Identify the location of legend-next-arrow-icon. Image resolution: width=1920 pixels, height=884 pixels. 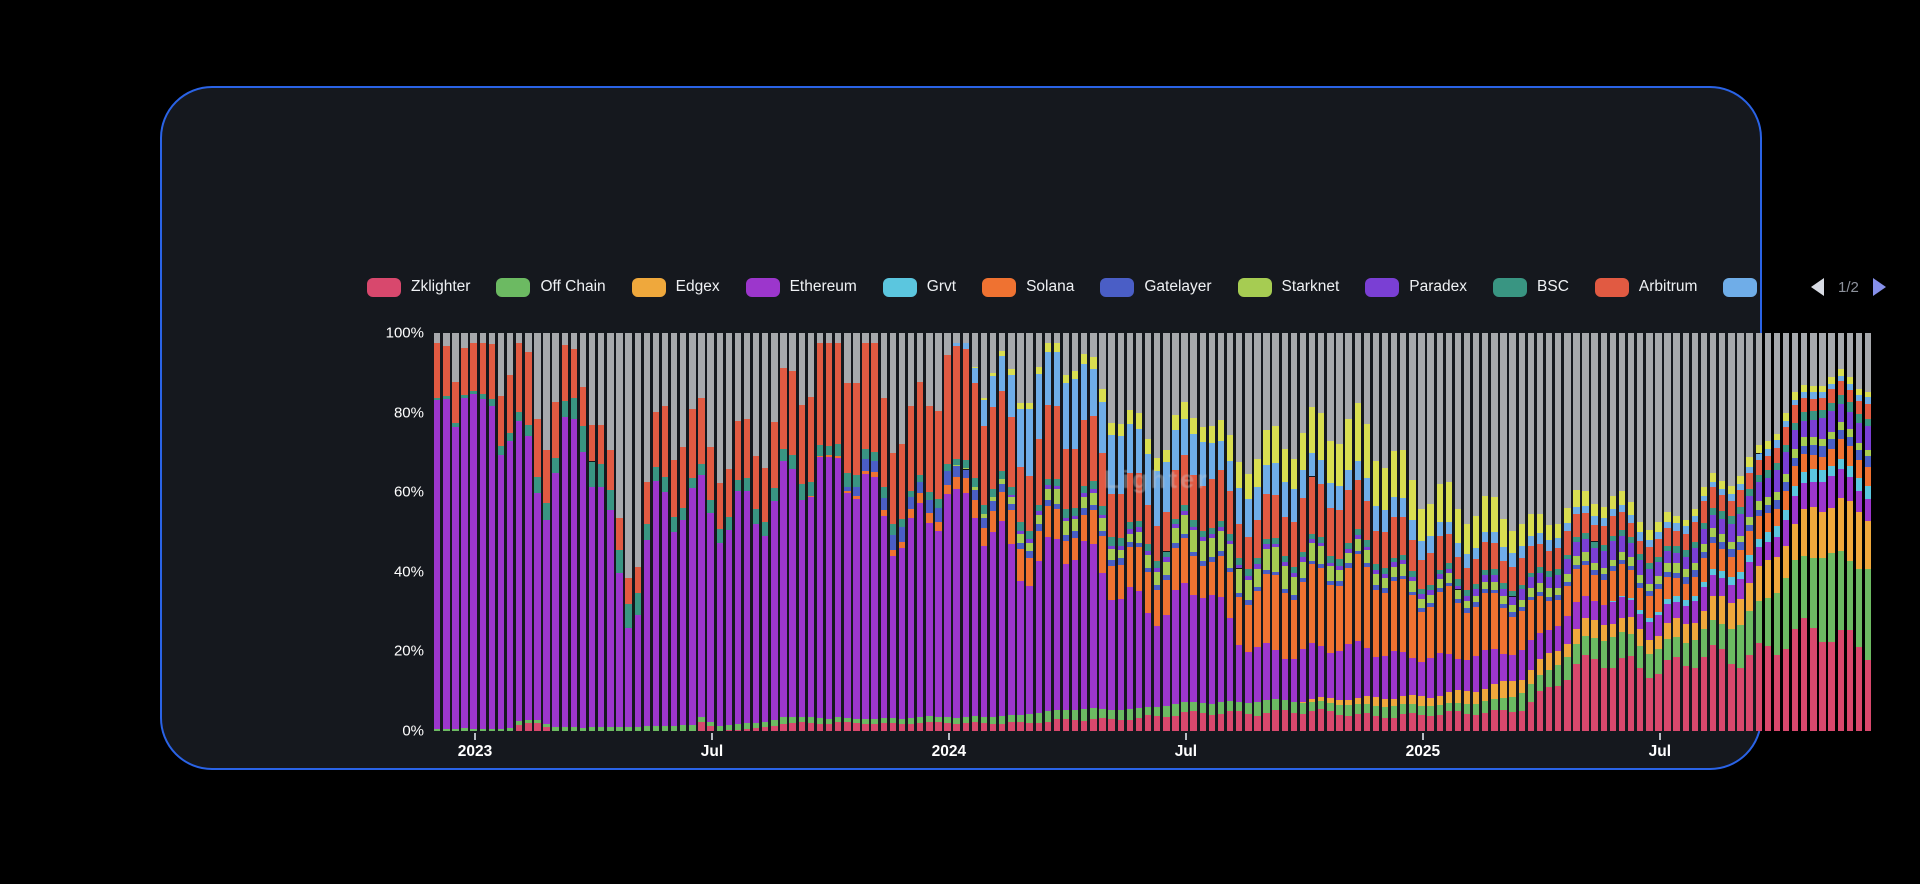
(1879, 287).